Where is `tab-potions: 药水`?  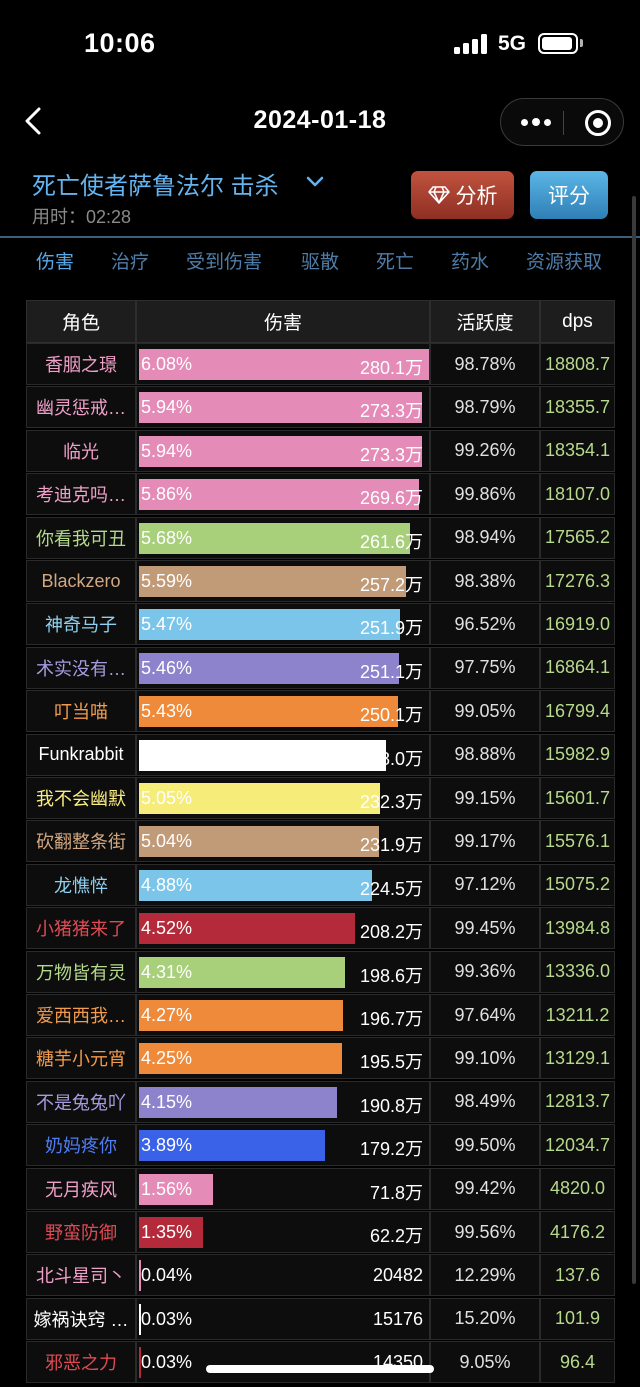
tab-potions: 药水 is located at coordinates (470, 262).